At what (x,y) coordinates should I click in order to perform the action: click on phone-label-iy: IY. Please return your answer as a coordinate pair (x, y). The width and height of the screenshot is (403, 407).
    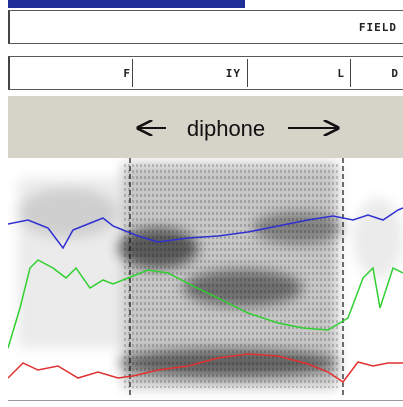
    Looking at the image, I should click on (233, 73).